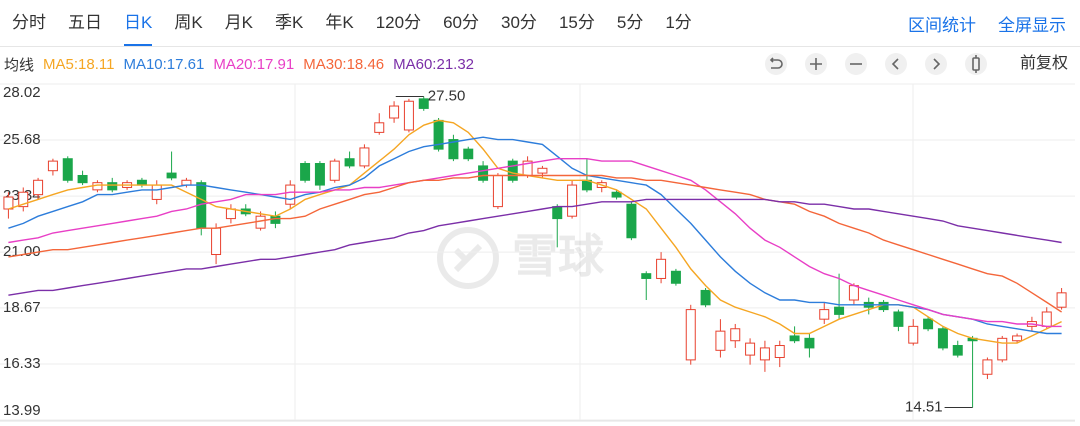 Image resolution: width=1080 pixels, height=426 pixels. What do you see at coordinates (22, 92) in the screenshot?
I see `y-tick-label: 28.02` at bounding box center [22, 92].